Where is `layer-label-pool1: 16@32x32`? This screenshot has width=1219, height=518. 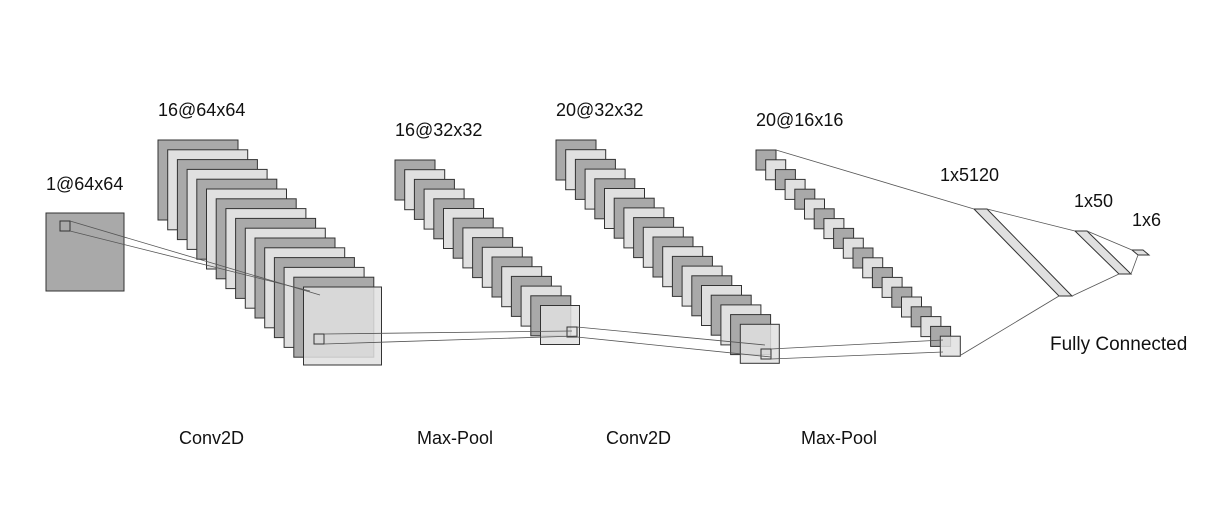
layer-label-pool1: 16@32x32 is located at coordinates (438, 130).